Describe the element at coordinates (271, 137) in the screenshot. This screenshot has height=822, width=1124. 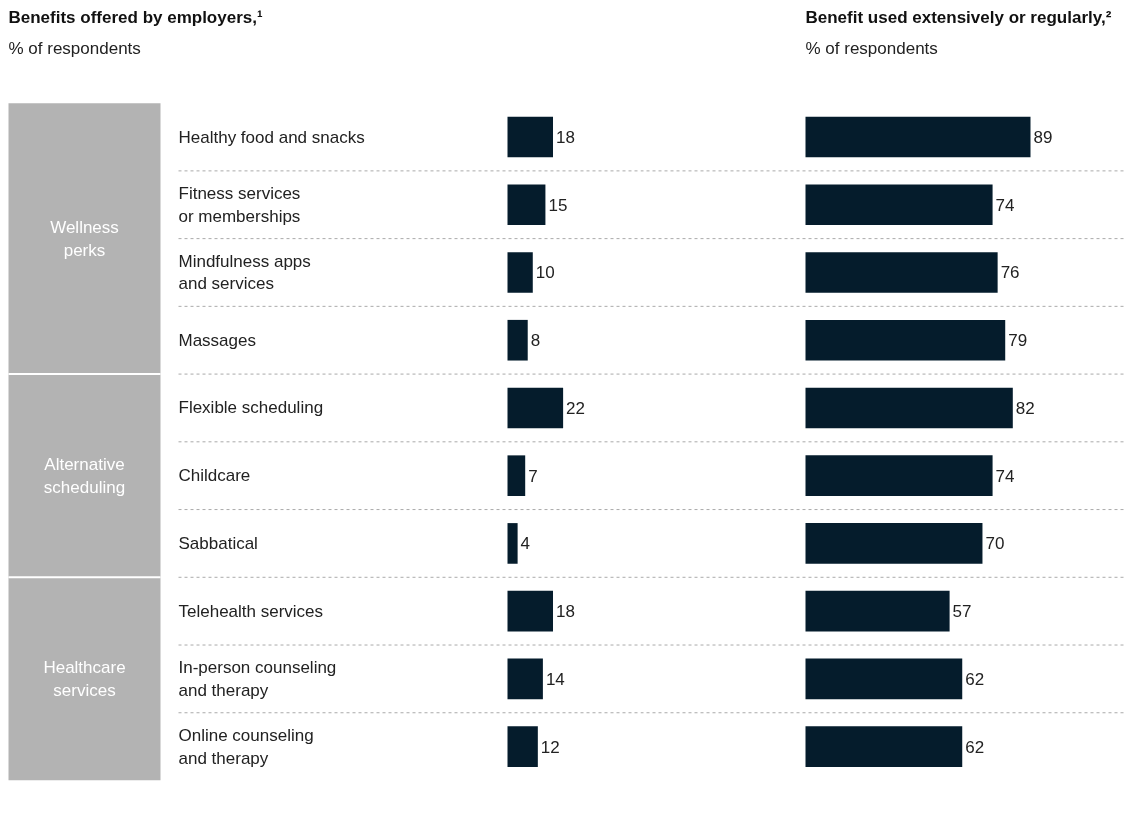
I see `y-tick-label: Healthy food and snacks` at that location.